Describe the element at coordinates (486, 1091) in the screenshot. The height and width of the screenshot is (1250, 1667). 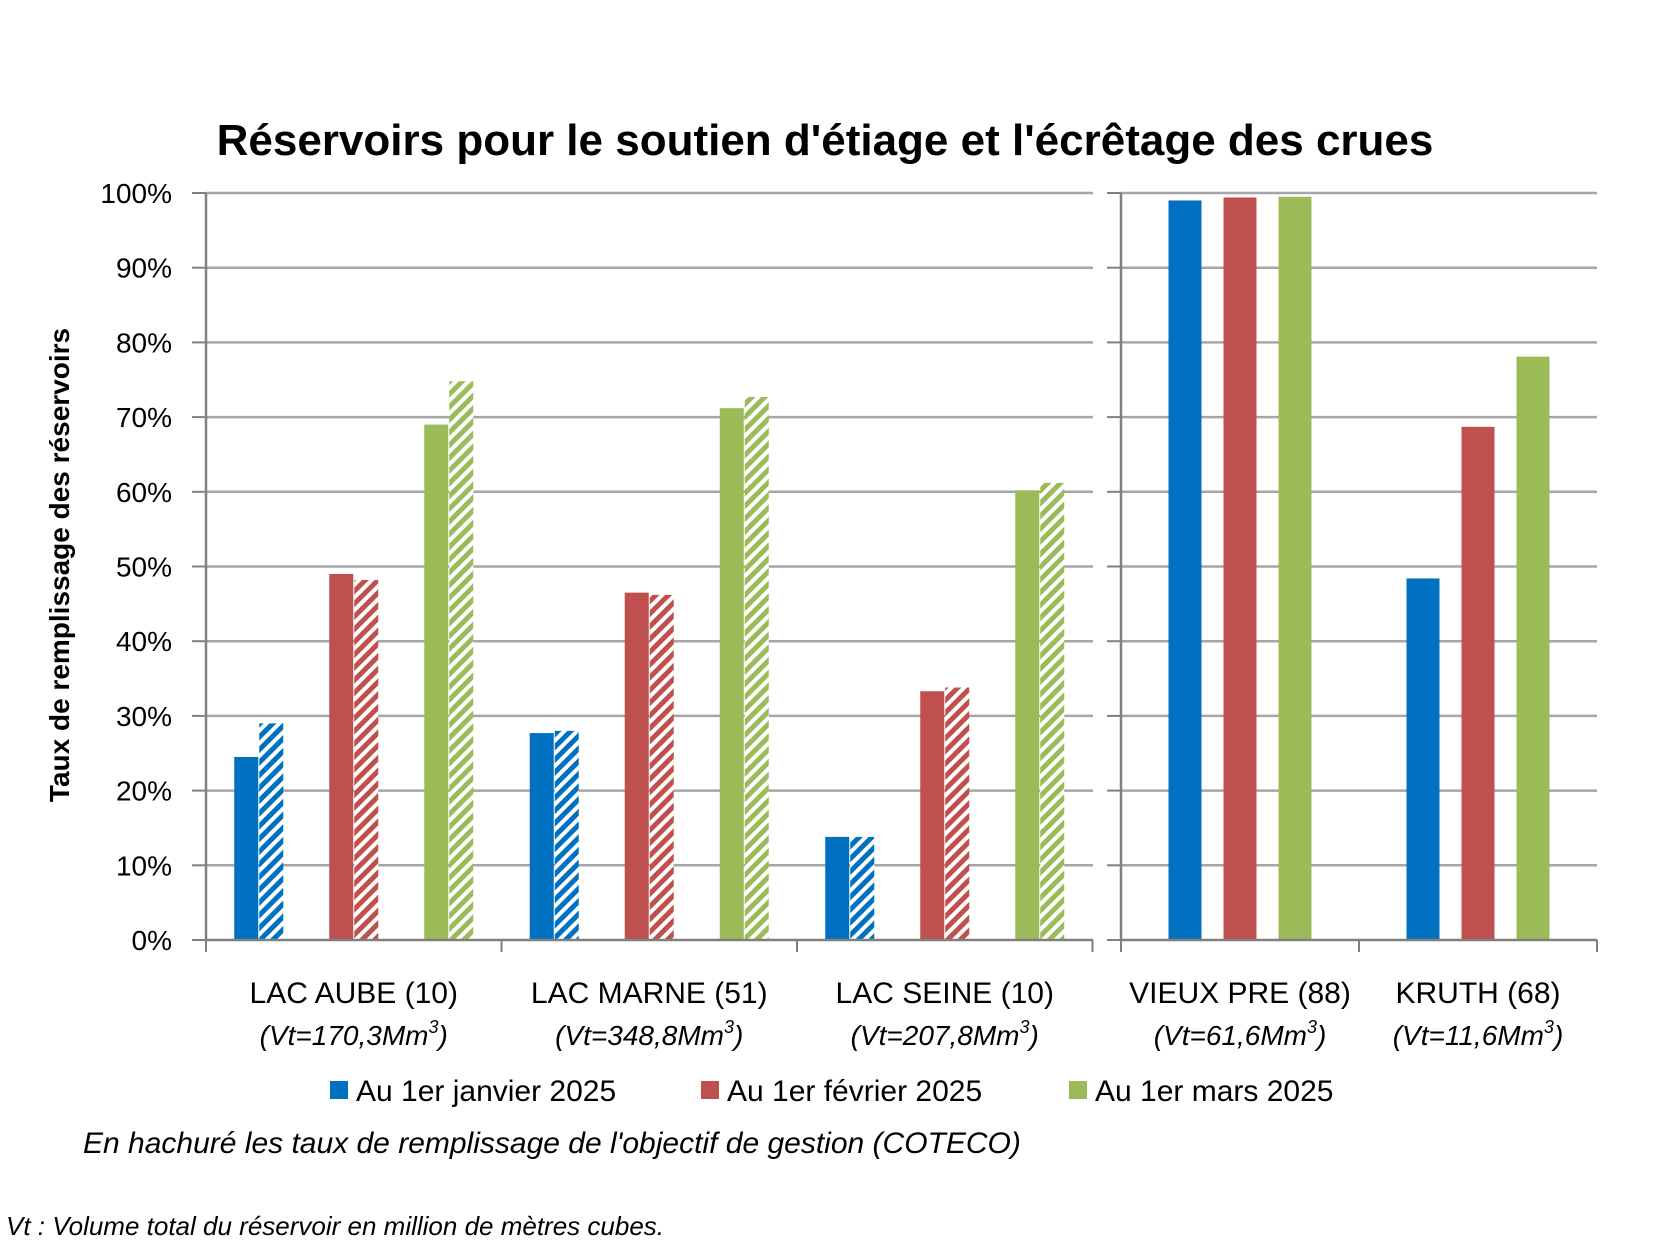
I see `legend-label-jan: Au 1er janvier 2025` at that location.